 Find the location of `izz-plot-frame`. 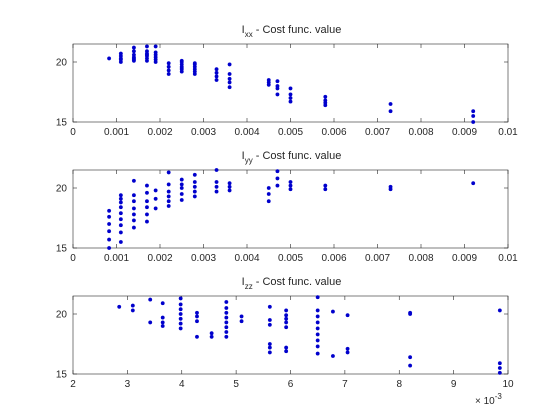

izz-plot-frame is located at coordinates (290, 335).